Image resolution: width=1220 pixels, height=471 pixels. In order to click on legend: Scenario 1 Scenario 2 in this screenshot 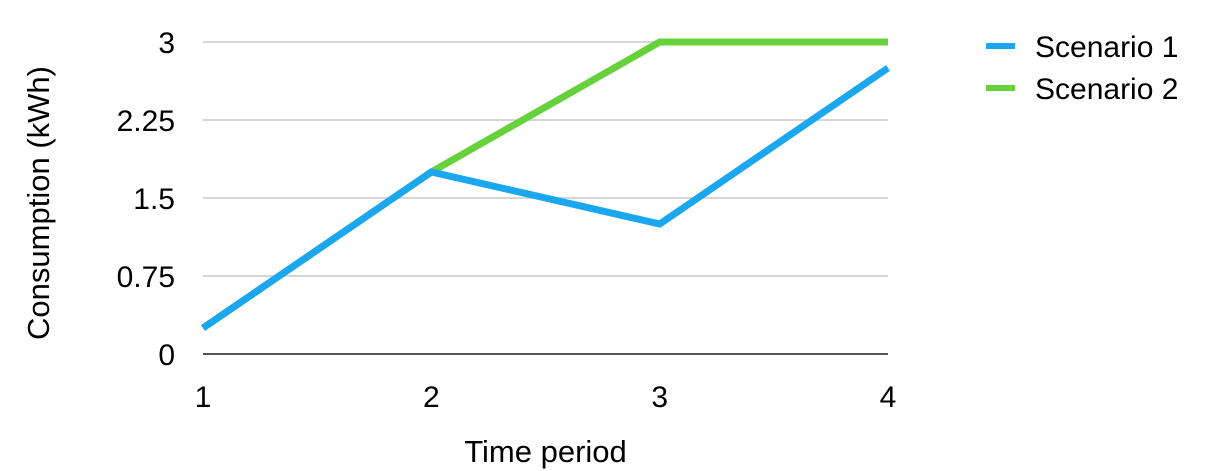, I will do `click(1082, 68)`.